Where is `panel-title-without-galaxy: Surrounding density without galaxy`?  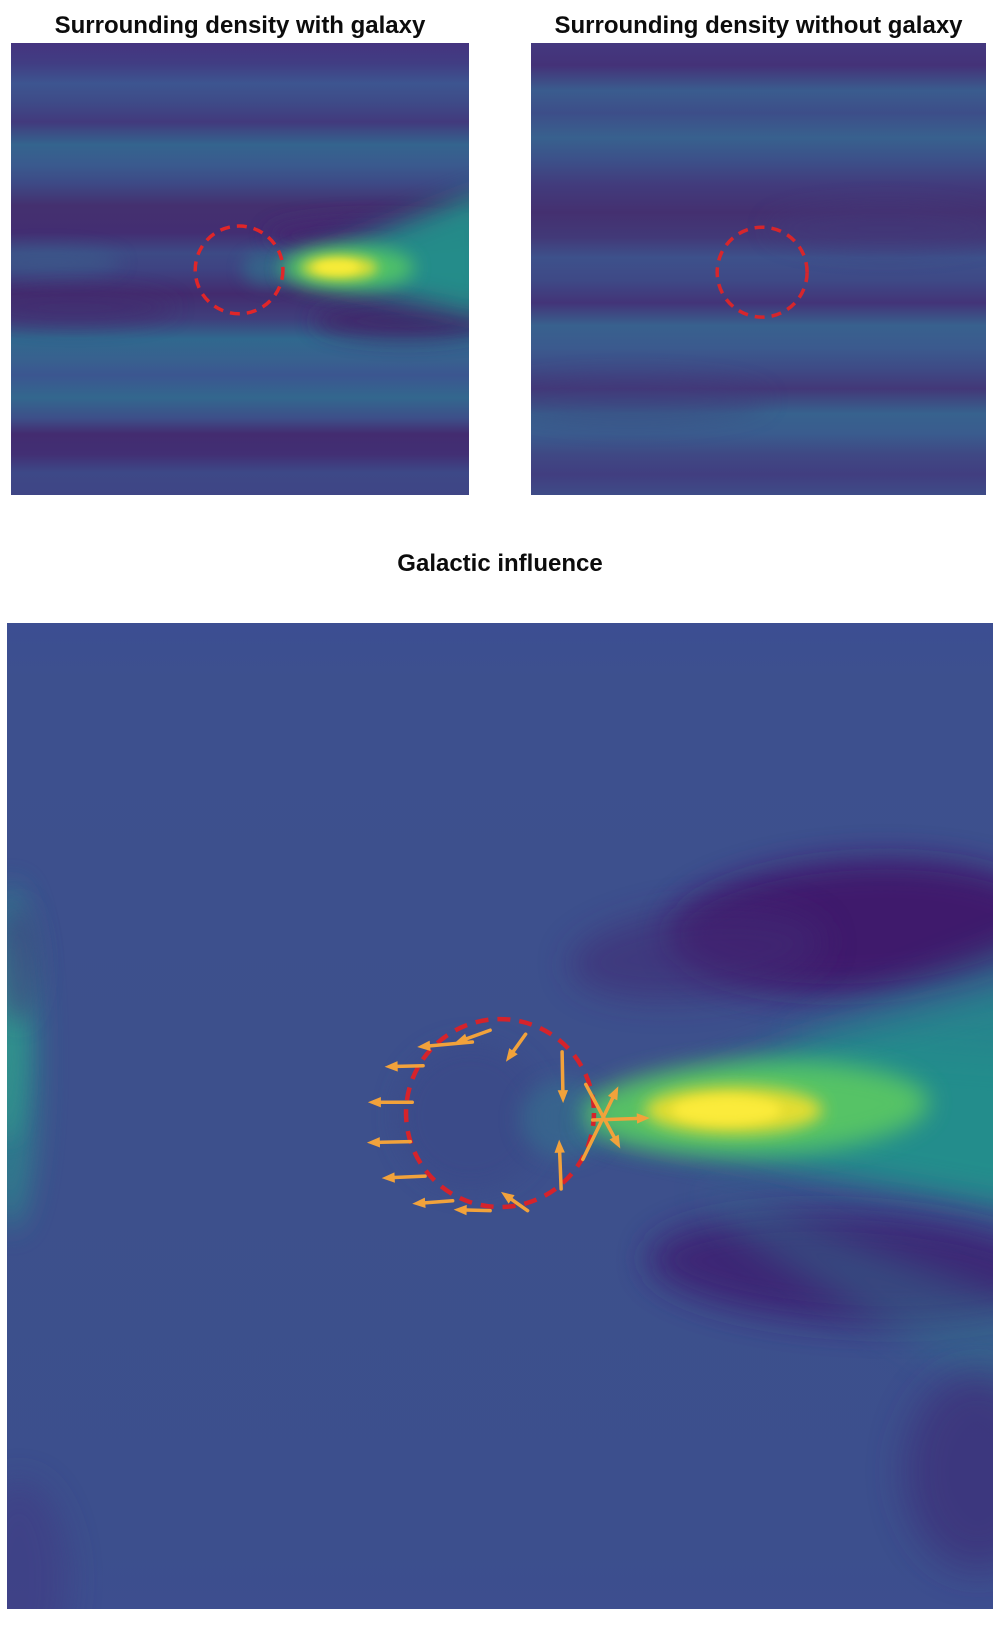 panel-title-without-galaxy: Surrounding density without galaxy is located at coordinates (758, 25).